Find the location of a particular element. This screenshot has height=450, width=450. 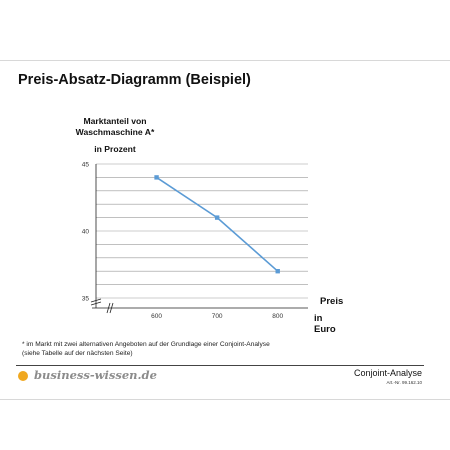

y-tick-label: 40 is located at coordinates (86, 231).